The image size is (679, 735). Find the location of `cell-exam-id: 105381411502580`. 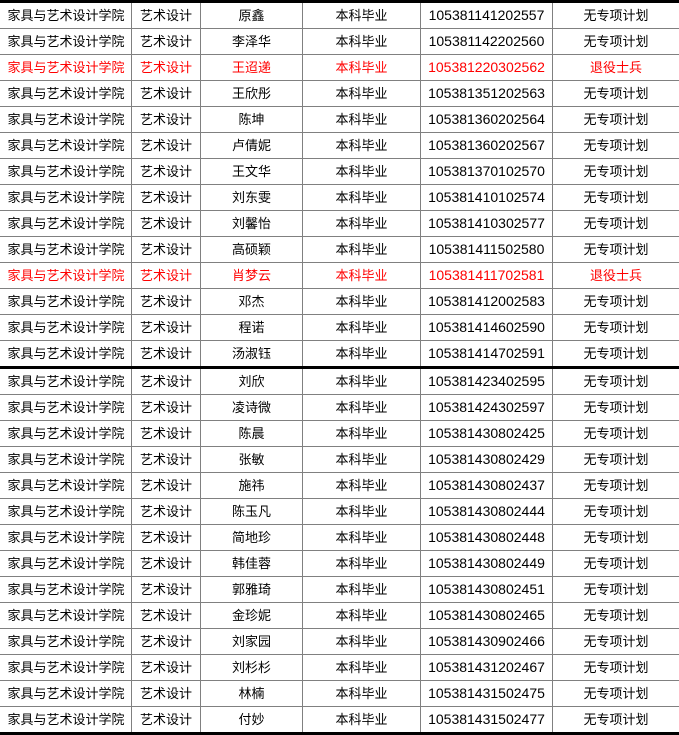

cell-exam-id: 105381411502580 is located at coordinates (487, 250).